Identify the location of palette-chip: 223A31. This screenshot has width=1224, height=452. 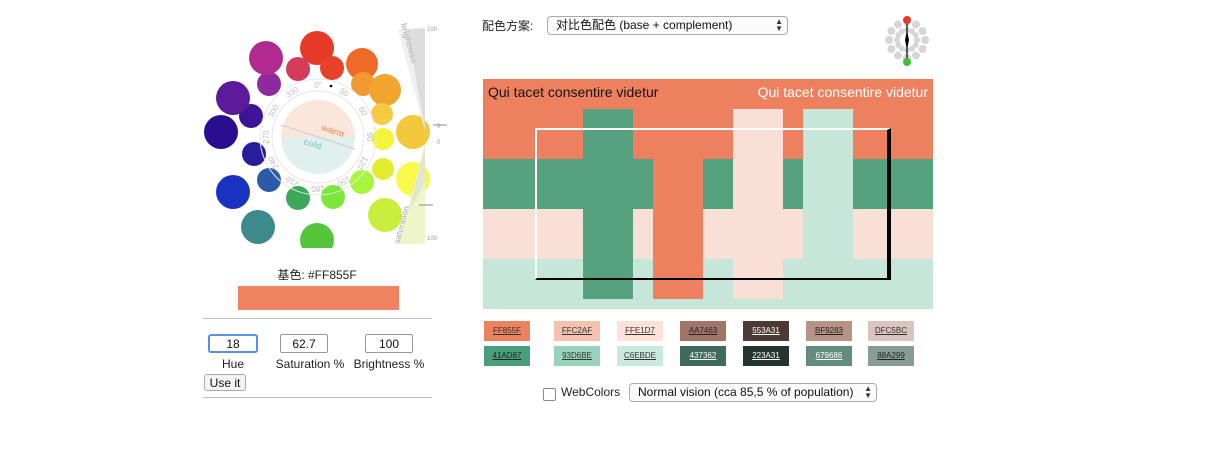
(766, 356).